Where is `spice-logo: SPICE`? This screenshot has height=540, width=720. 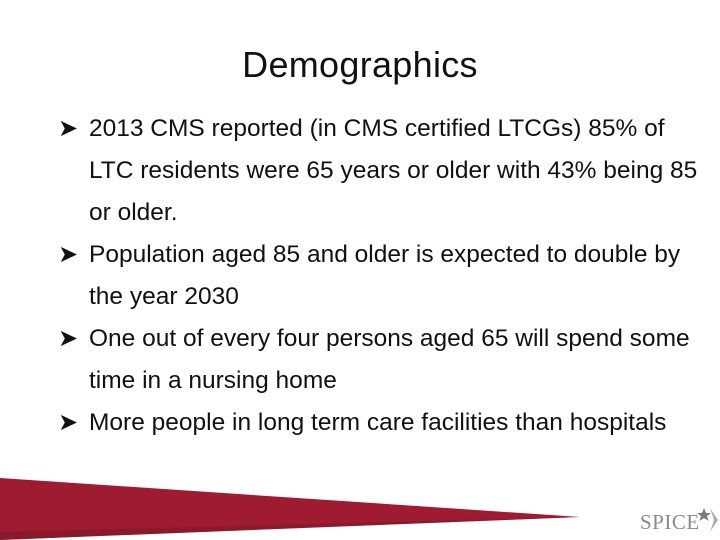 spice-logo: SPICE is located at coordinates (679, 521).